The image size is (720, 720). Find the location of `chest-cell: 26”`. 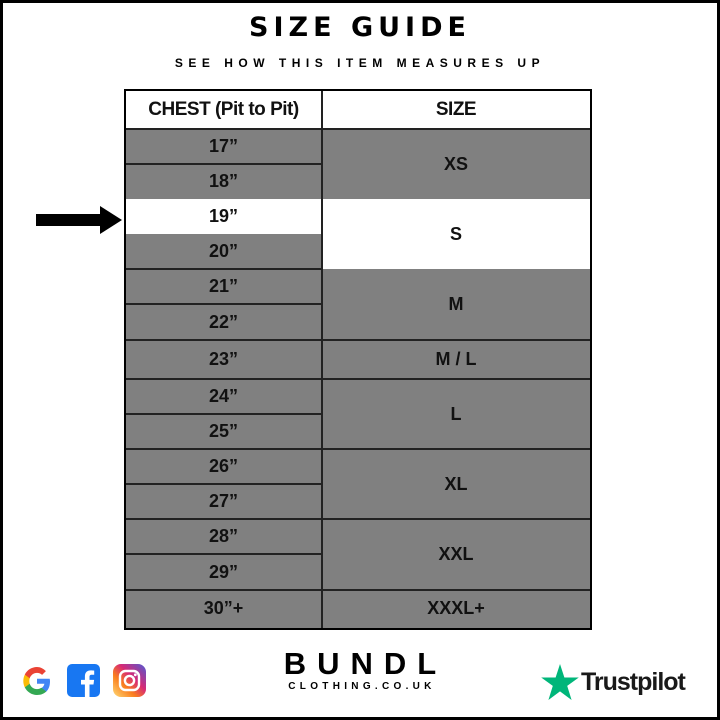

chest-cell: 26” is located at coordinates (223, 466).